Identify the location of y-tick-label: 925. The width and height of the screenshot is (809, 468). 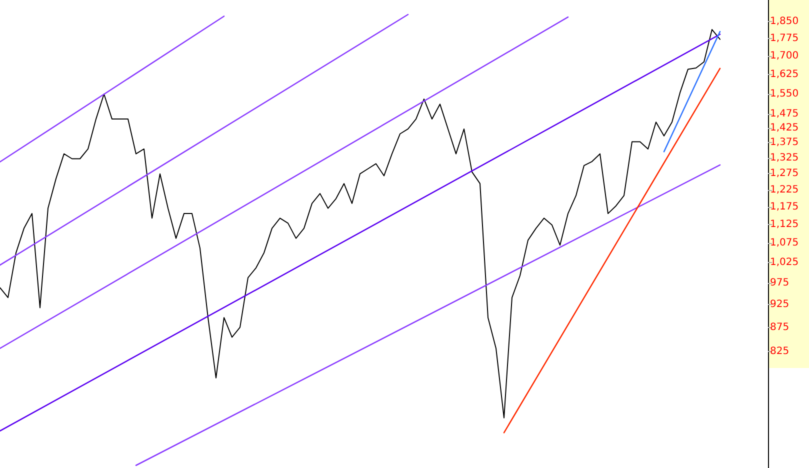
(780, 304).